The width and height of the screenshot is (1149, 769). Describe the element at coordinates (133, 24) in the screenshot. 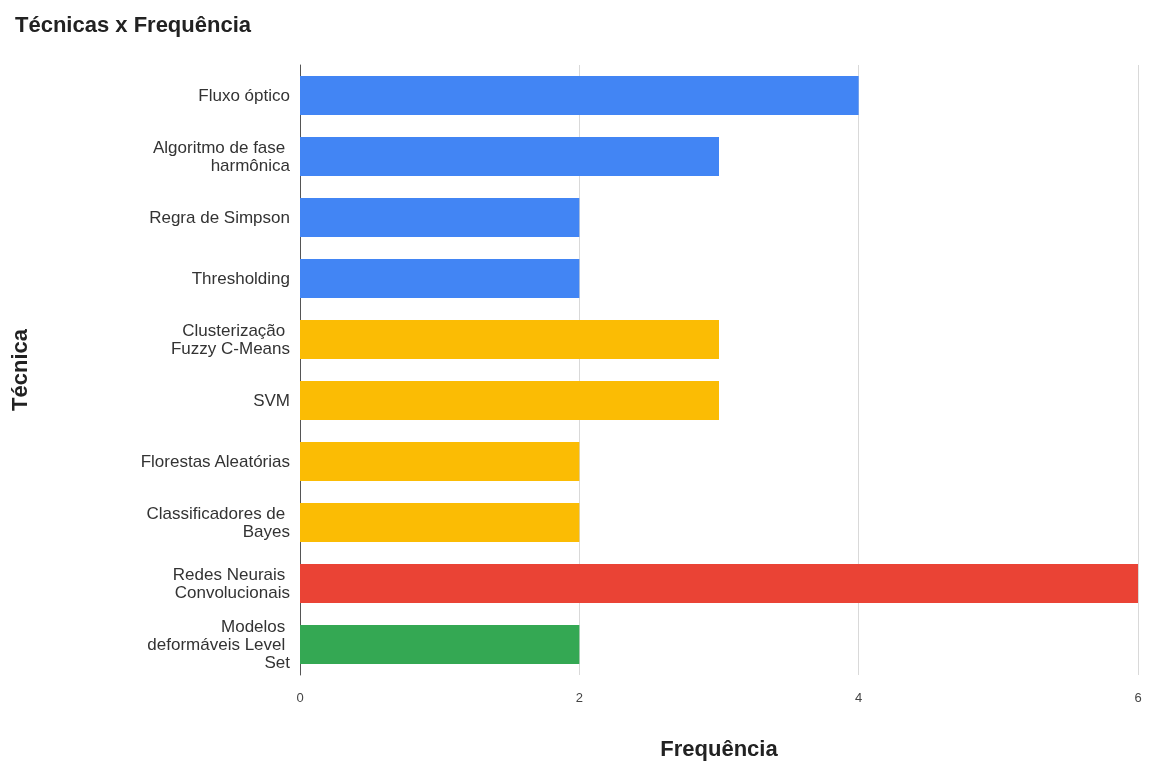

I see `chart-title: Técnicas x Frequência` at that location.